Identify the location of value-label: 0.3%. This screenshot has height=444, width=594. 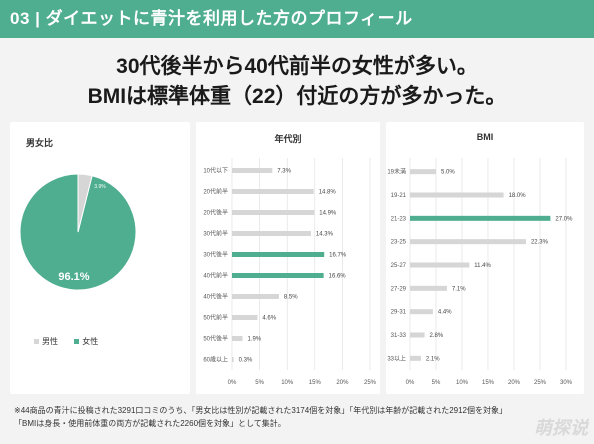
(246, 361).